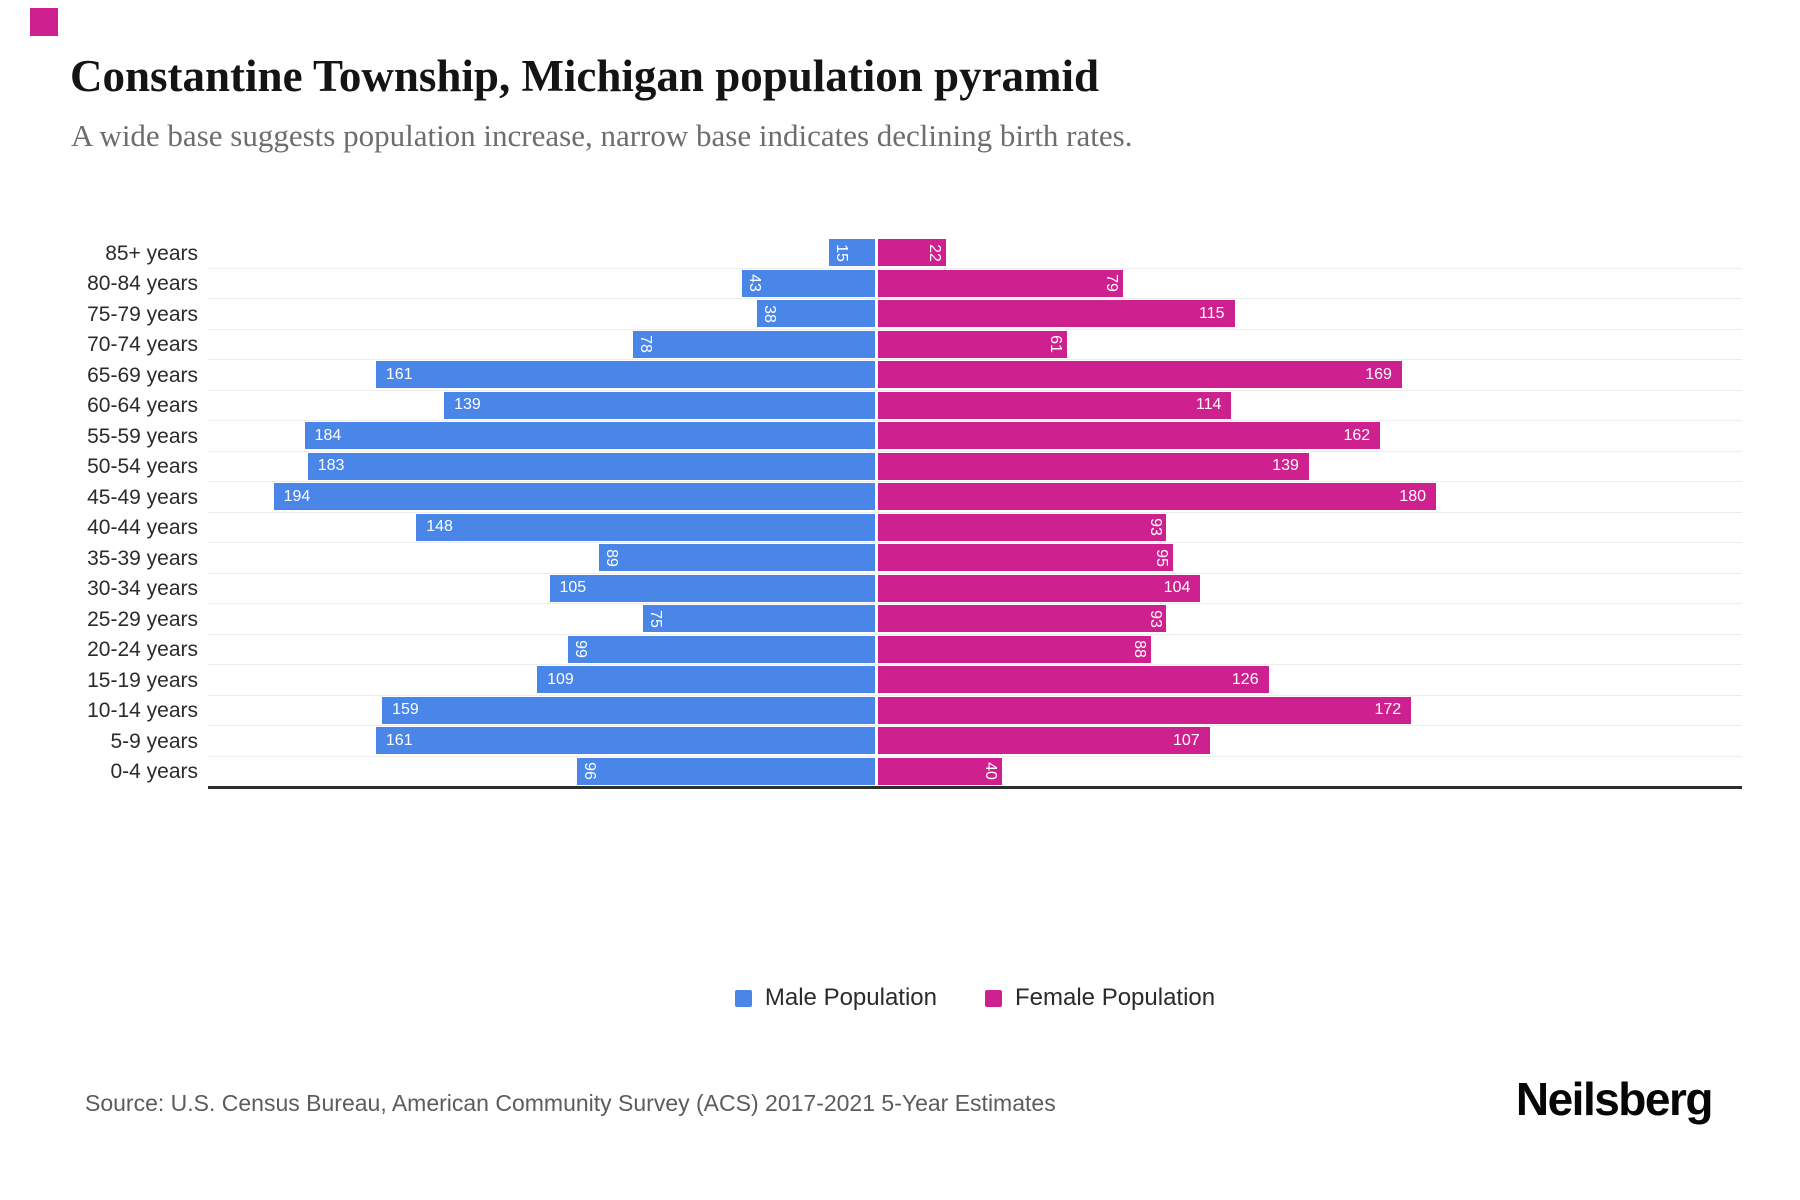  What do you see at coordinates (808, 283) in the screenshot?
I see `male-bar: 43` at bounding box center [808, 283].